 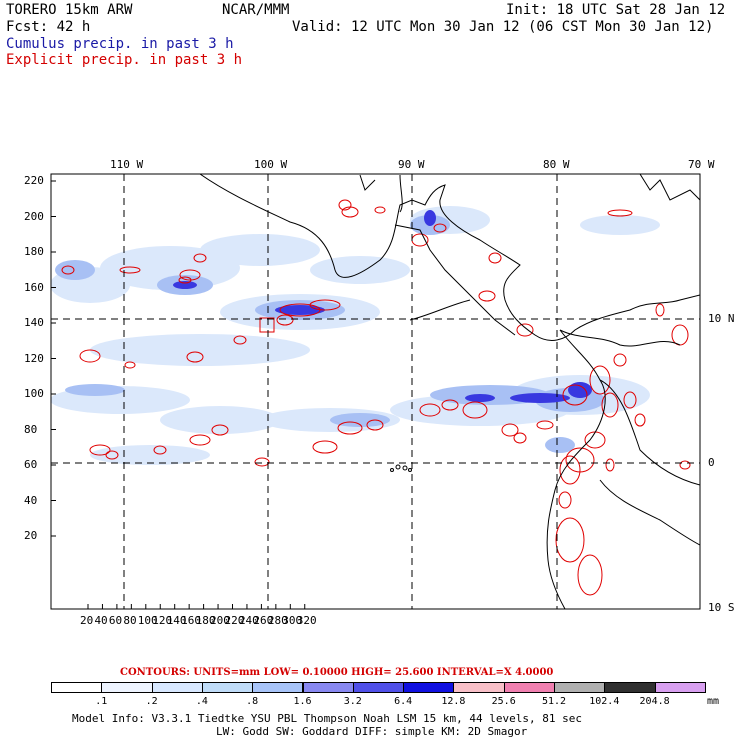 I want to click on legend-value: 102.4, so click(x=604, y=701).